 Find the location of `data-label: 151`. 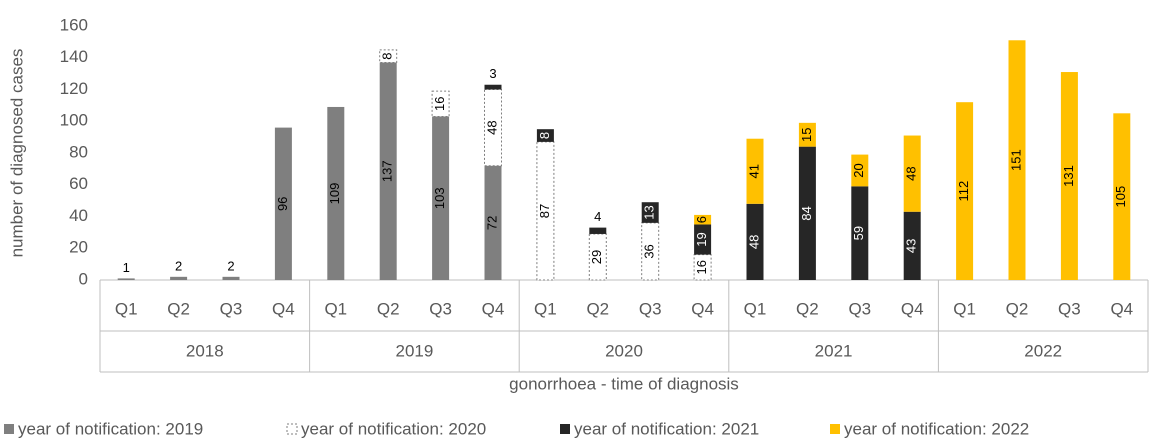

data-label: 151 is located at coordinates (1015, 160).